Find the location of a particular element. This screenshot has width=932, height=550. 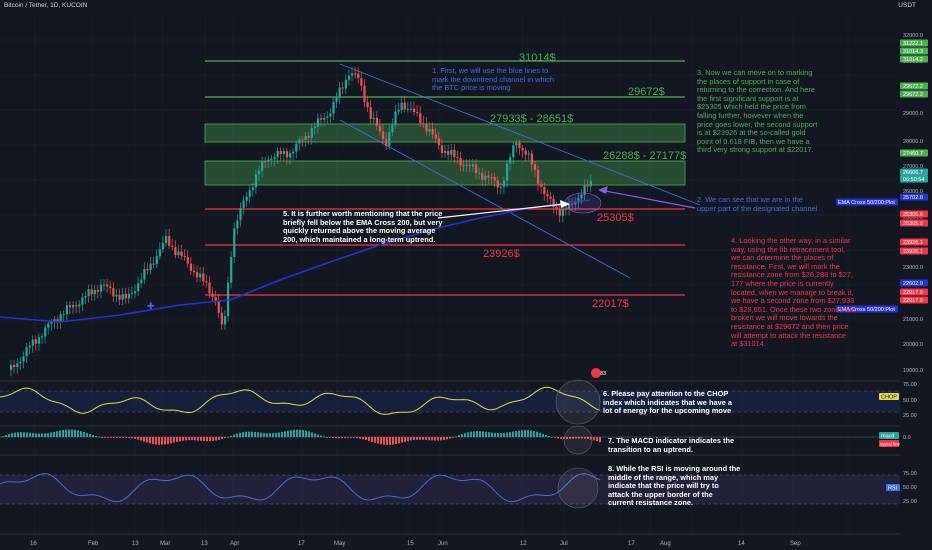

price-tick: 25000.0 is located at coordinates (913, 218).